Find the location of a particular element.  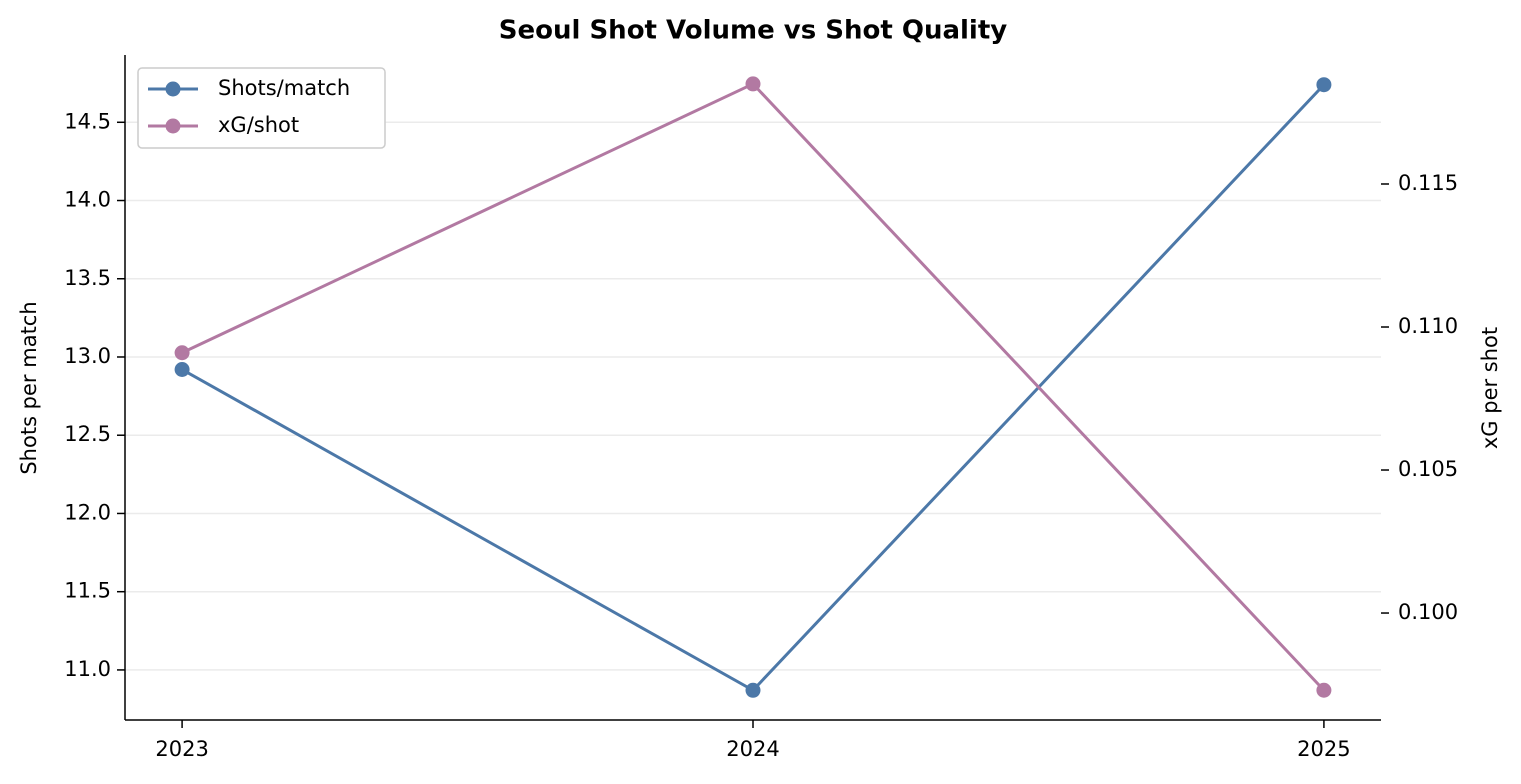

y-tick-label: 11.0 is located at coordinates (87, 669).